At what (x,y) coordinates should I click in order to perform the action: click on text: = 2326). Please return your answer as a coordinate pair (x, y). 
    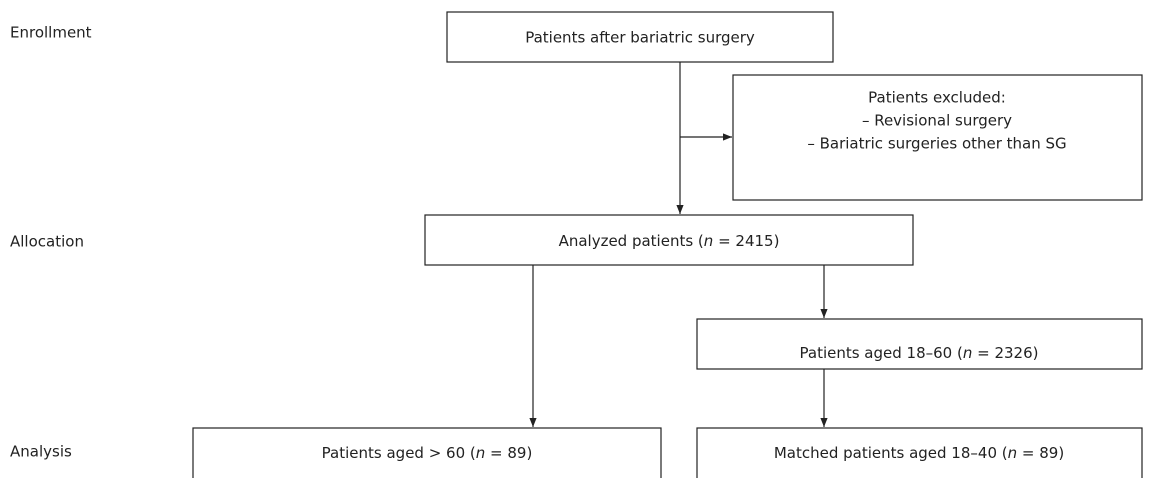
    Looking at the image, I should click on (1005, 353).